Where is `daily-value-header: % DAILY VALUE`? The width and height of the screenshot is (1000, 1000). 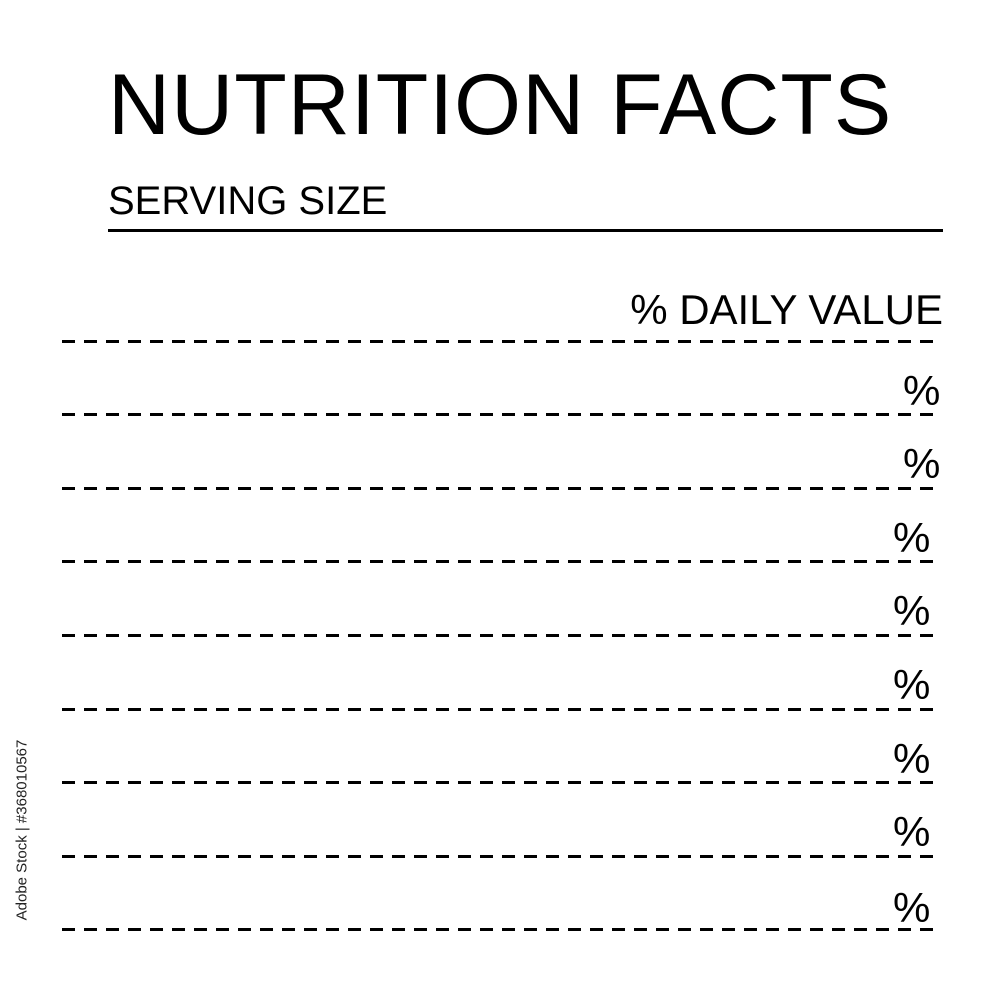 daily-value-header: % DAILY VALUE is located at coordinates (786, 309).